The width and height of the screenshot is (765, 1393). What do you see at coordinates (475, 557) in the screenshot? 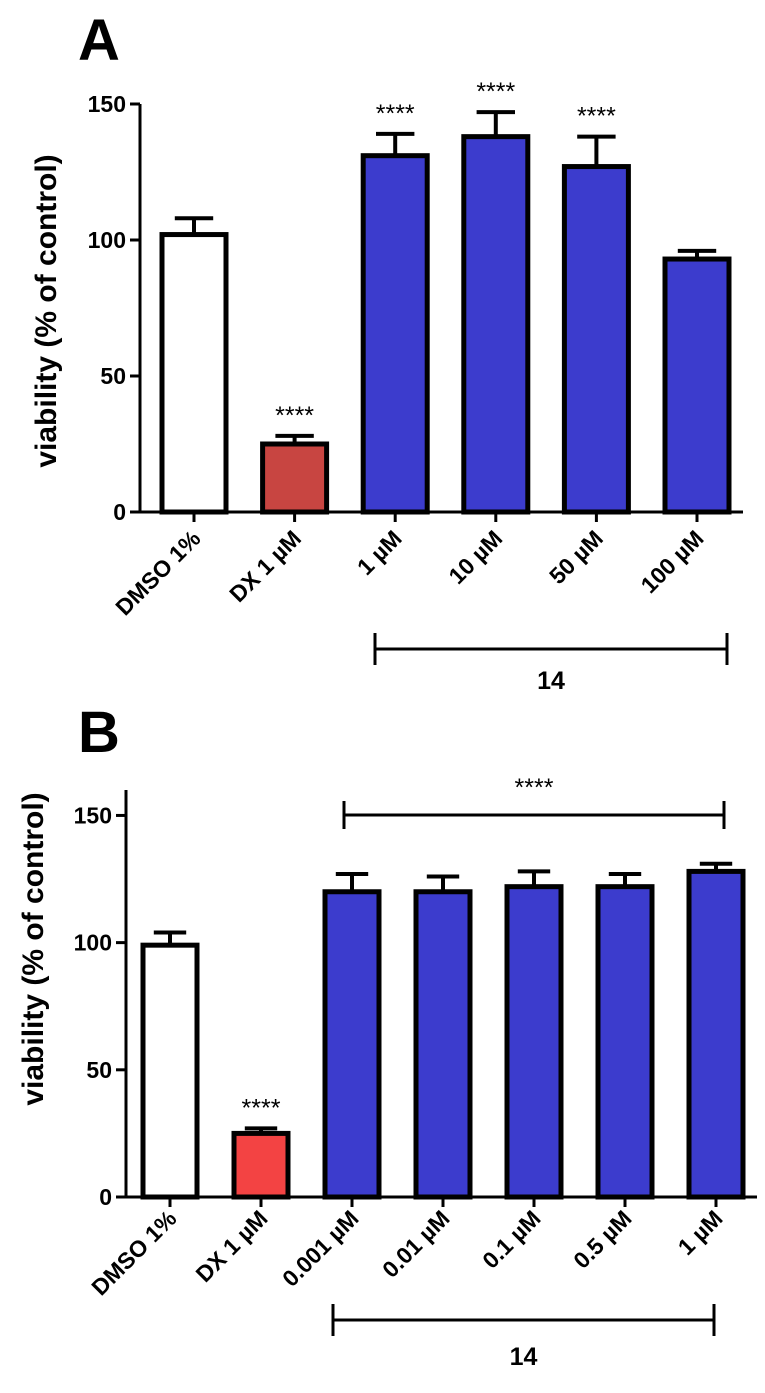
I see `panel-a-category-label: 10 µM` at bounding box center [475, 557].